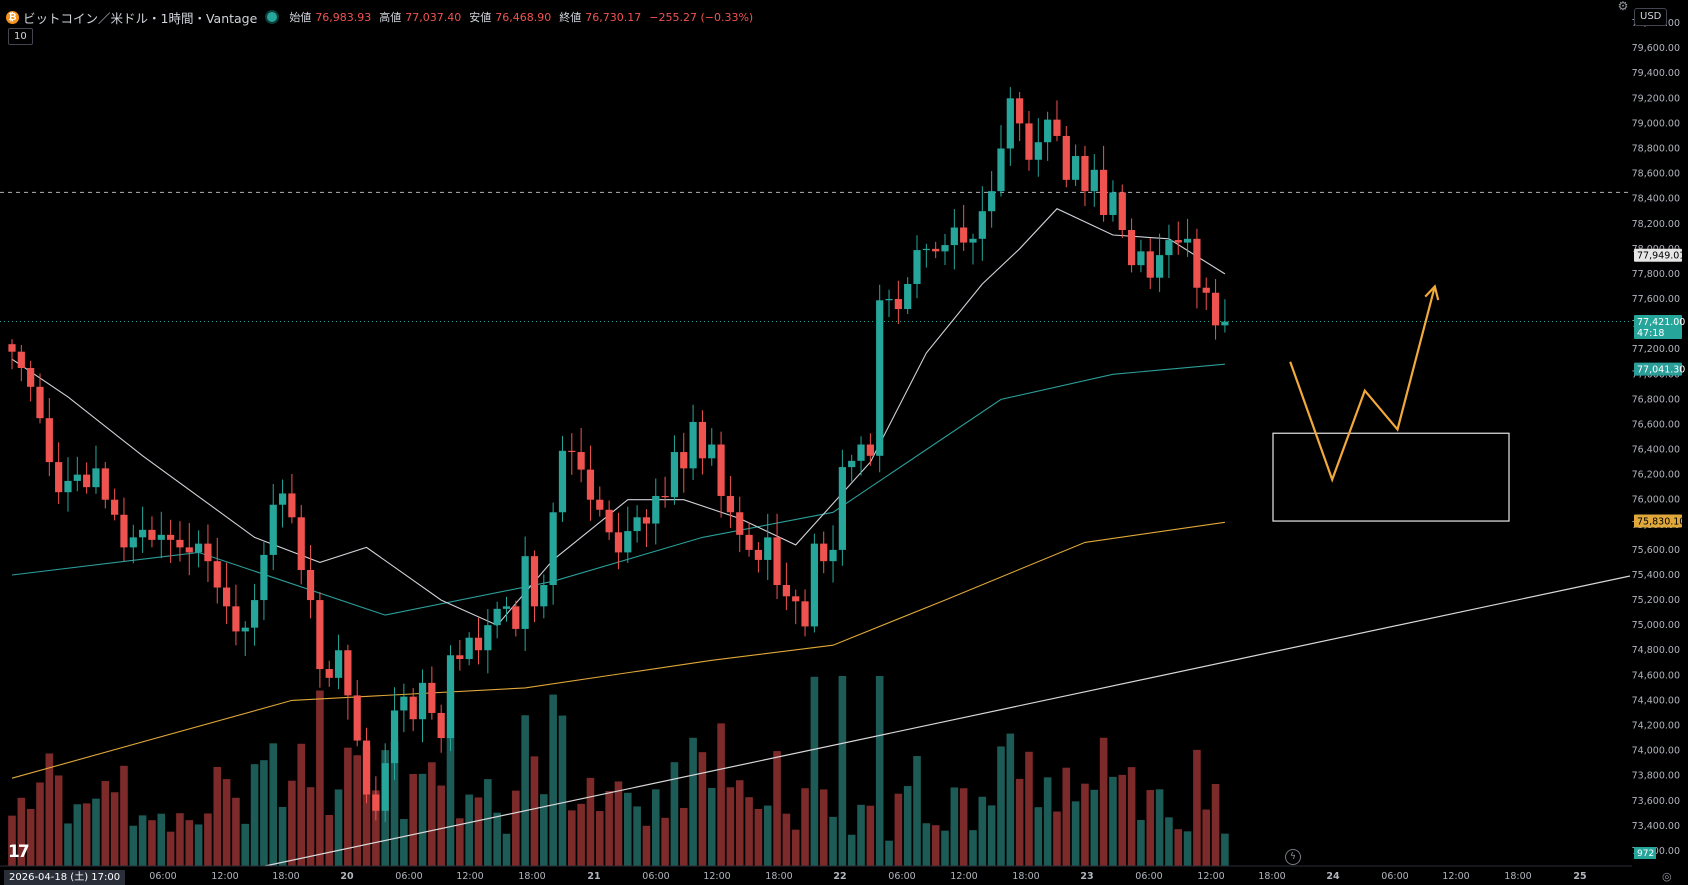 This screenshot has height=885, width=1688. I want to click on y-tick-label: 74,400.00, so click(1656, 700).